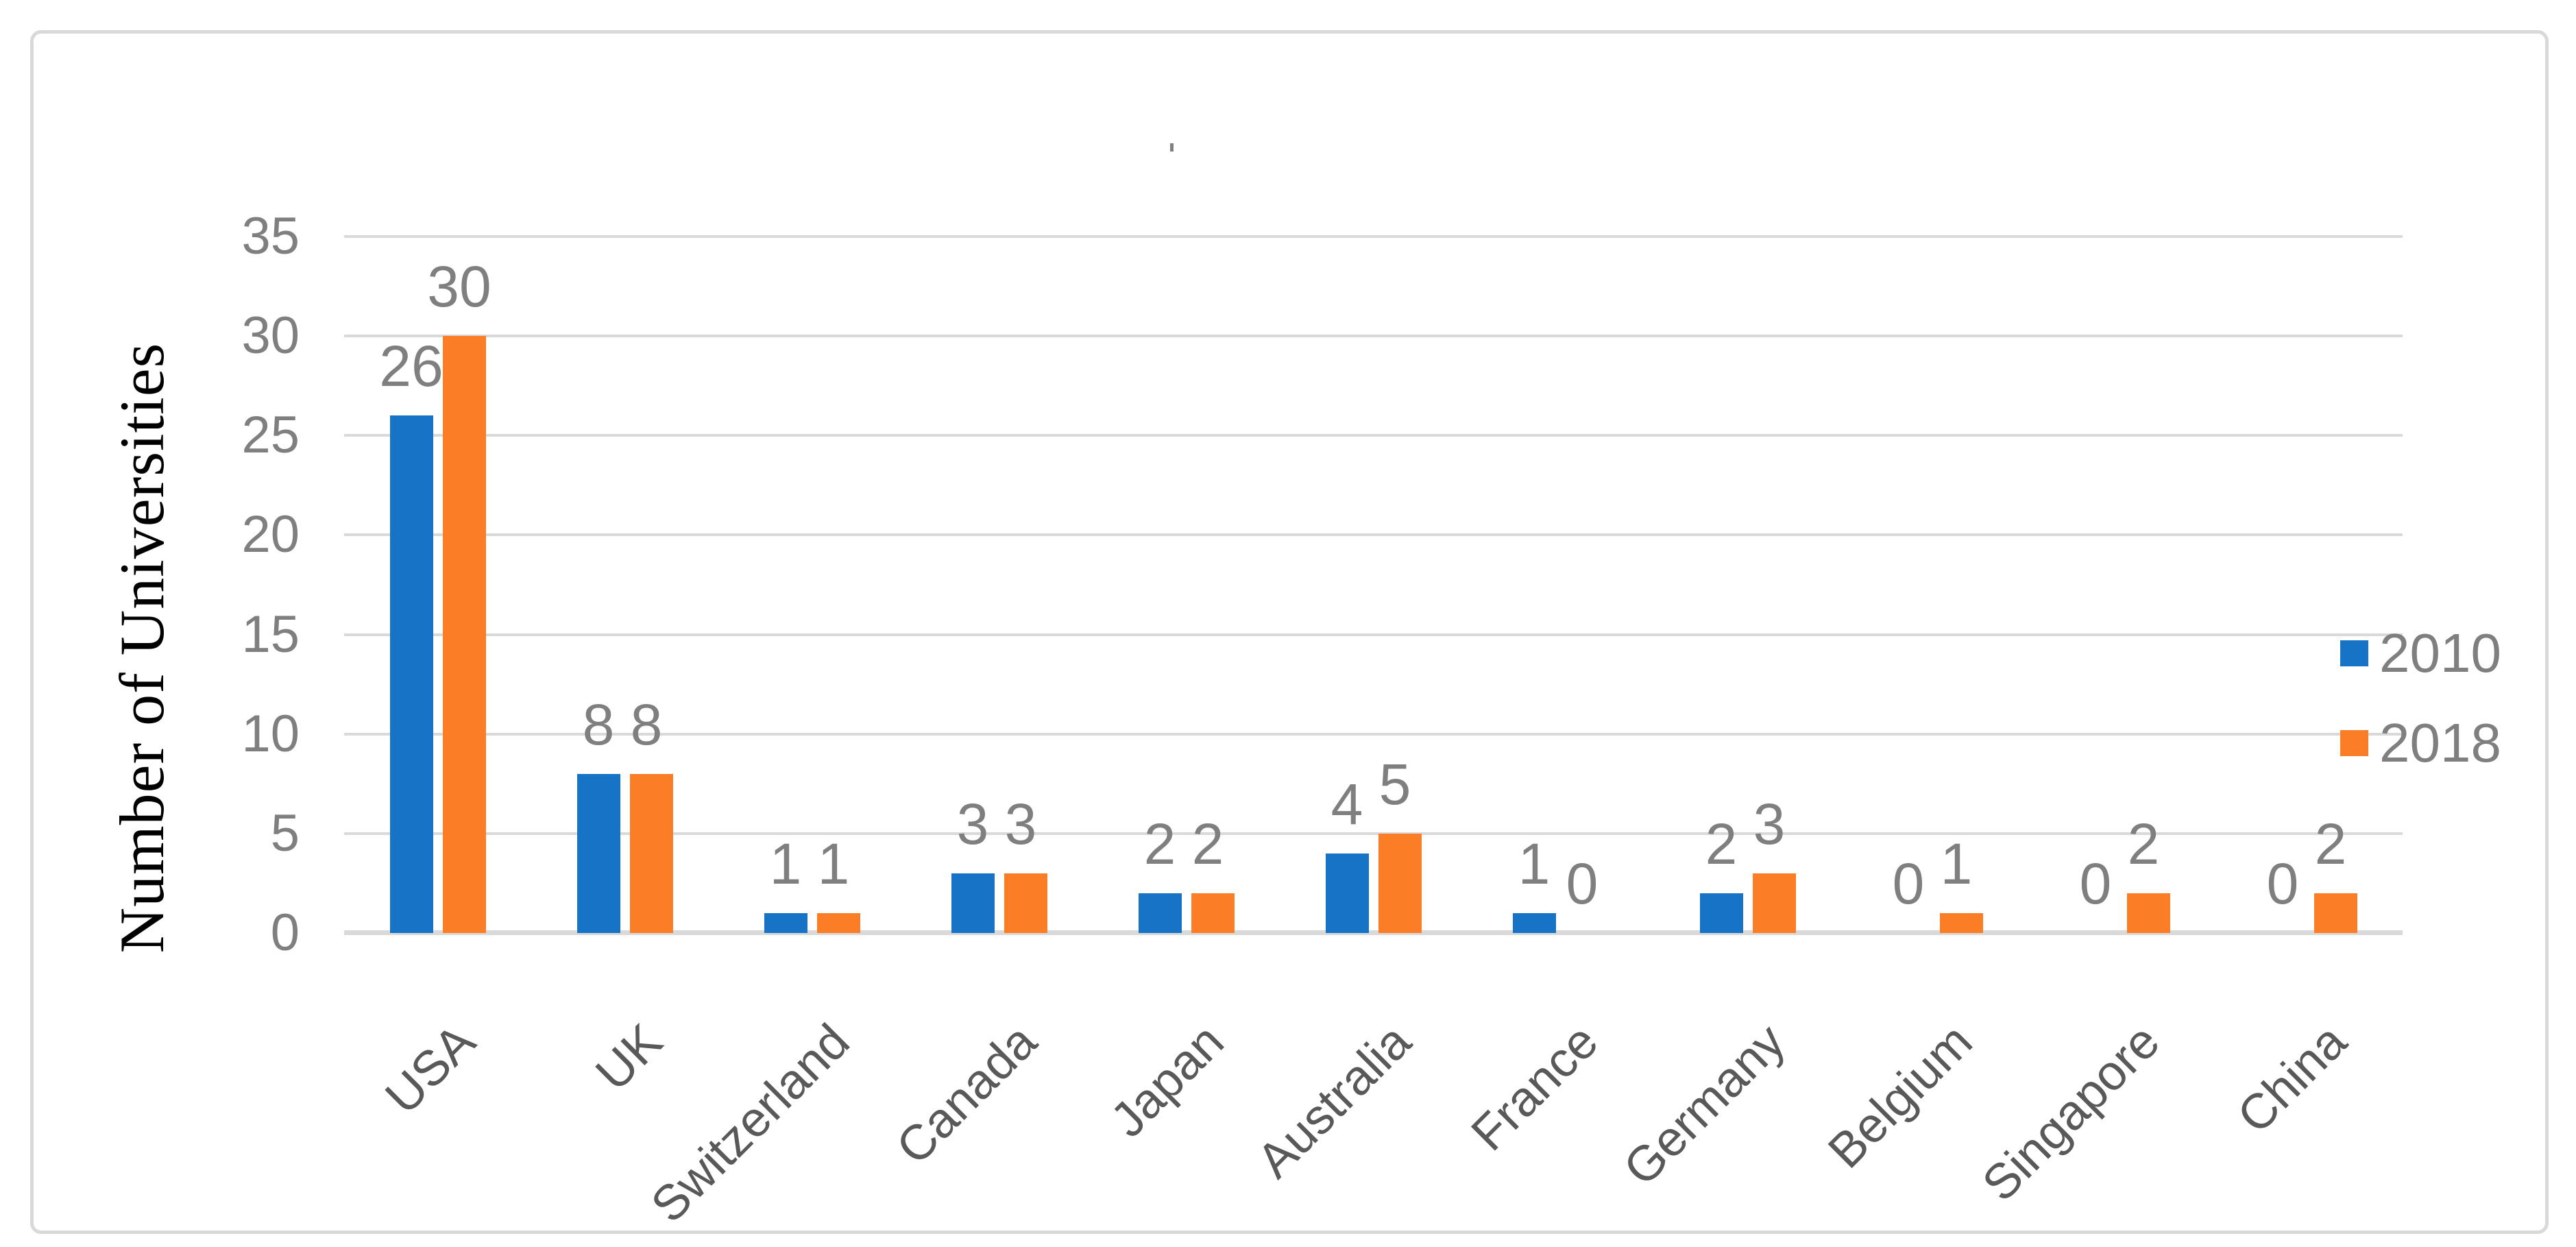 This screenshot has width=2576, height=1247. Describe the element at coordinates (270, 335) in the screenshot. I see `y-tick-label-30: 30` at that location.